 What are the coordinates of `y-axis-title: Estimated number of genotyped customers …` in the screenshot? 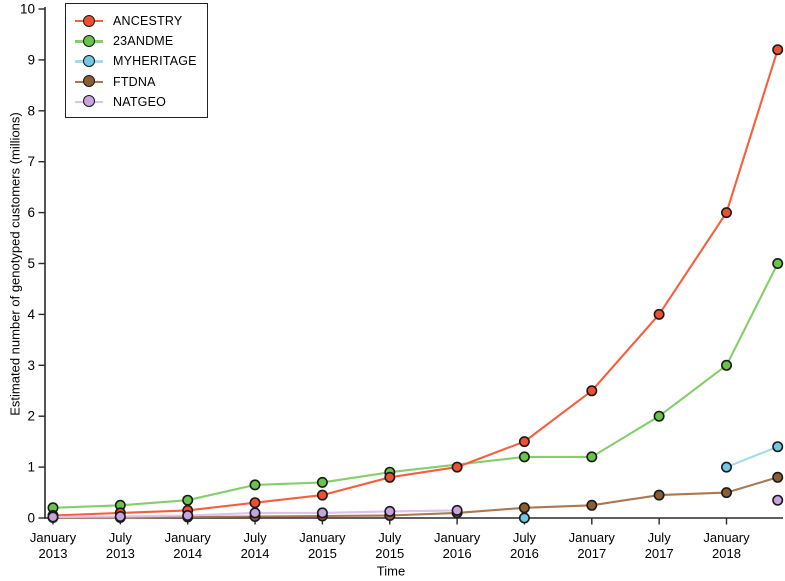 It's located at (15, 264).